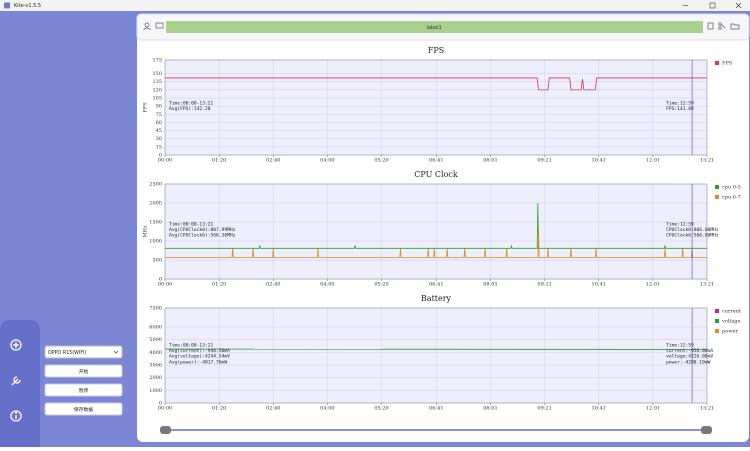 The height and width of the screenshot is (451, 750). I want to click on annotation: CPUClock0:806.00MHz, so click(692, 230).